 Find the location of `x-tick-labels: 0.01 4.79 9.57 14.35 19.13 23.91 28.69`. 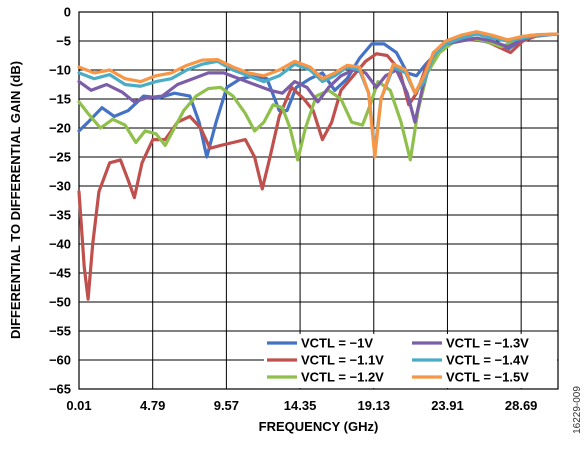

x-tick-labels: 0.01 4.79 9.57 14.35 19.13 23.91 28.69 is located at coordinates (301, 405).